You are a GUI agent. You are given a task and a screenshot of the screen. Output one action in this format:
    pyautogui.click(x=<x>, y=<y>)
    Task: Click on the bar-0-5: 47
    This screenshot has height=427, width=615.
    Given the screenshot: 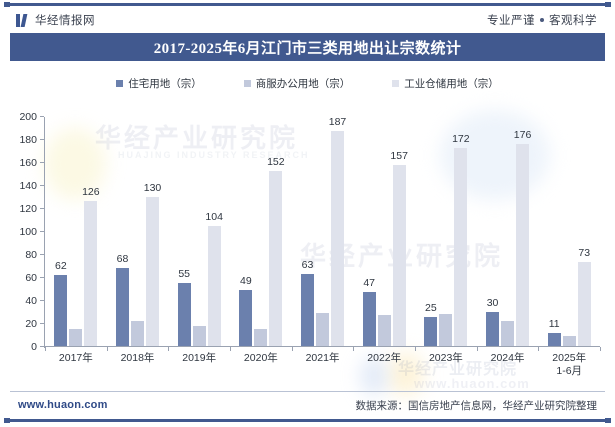 What is the action you would take?
    pyautogui.click(x=369, y=311)
    